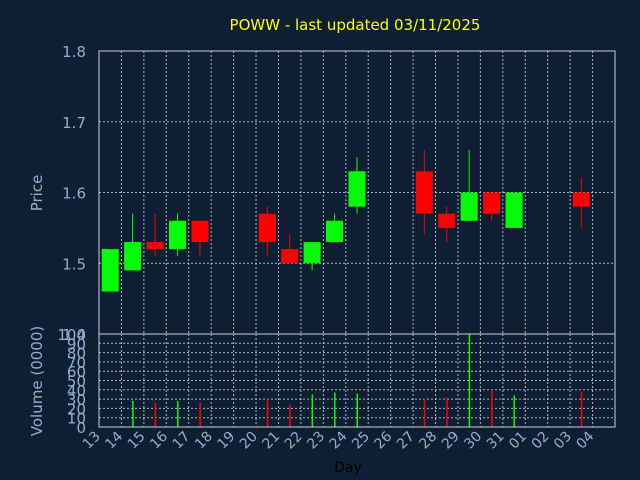  What do you see at coordinates (563, 441) in the screenshot?
I see `day-tick-label: 03` at bounding box center [563, 441].